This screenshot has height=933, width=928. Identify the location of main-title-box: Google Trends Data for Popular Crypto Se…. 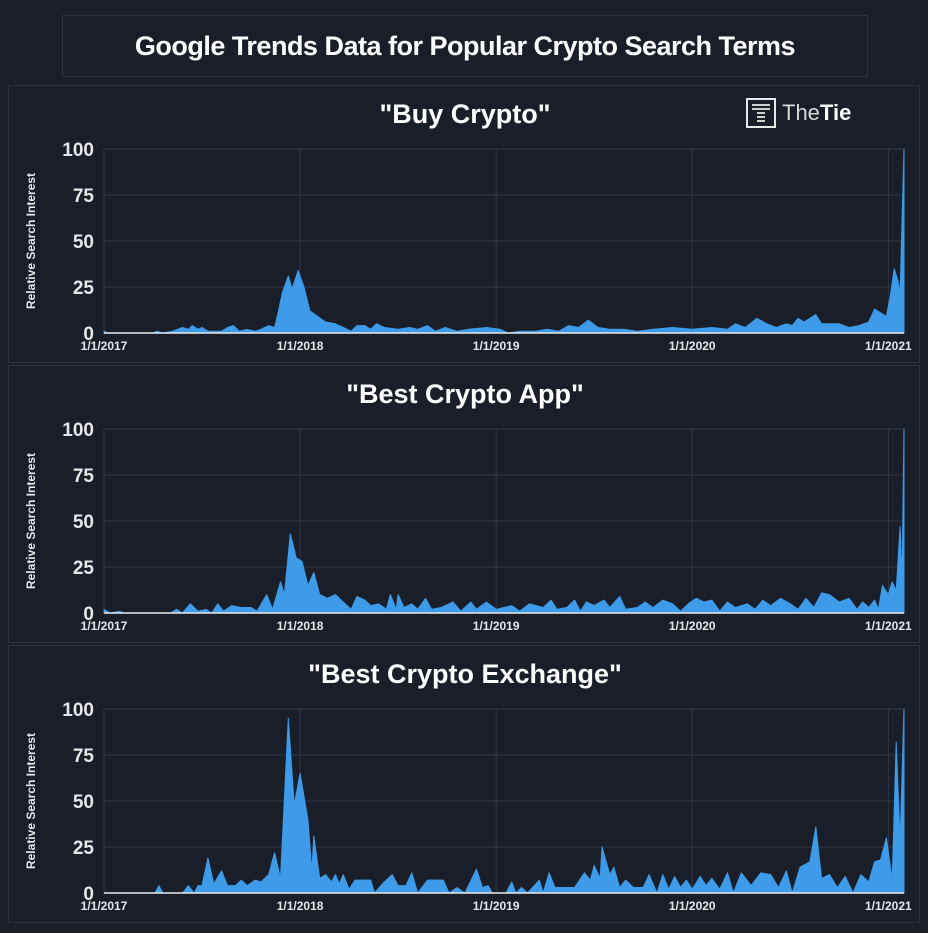
(465, 46).